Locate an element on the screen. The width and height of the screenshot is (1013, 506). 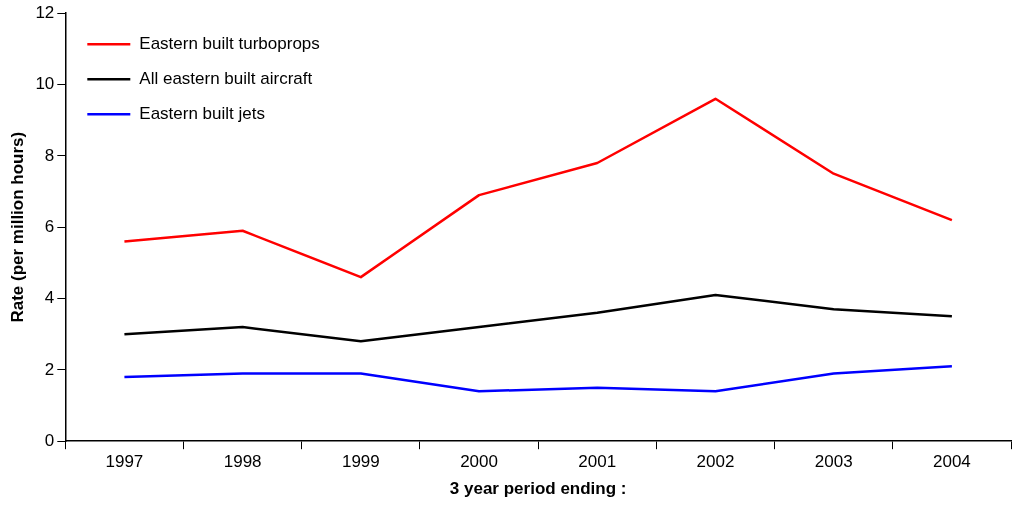
legend-label: All eastern built aircraft is located at coordinates (226, 78).